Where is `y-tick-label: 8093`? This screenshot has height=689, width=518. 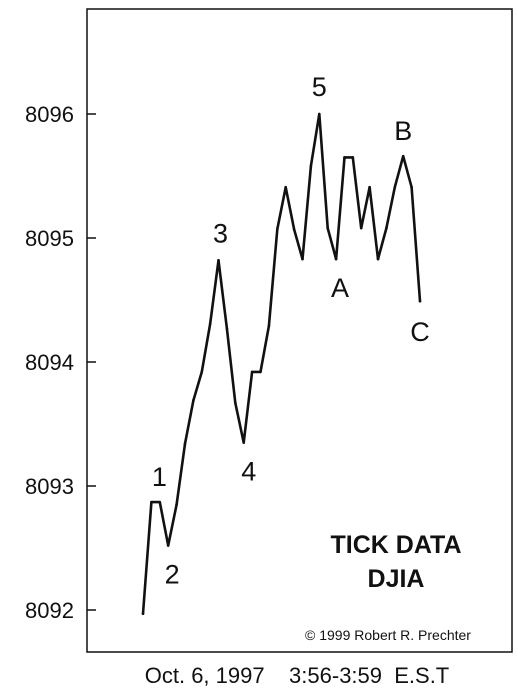 y-tick-label: 8093 is located at coordinates (49, 486).